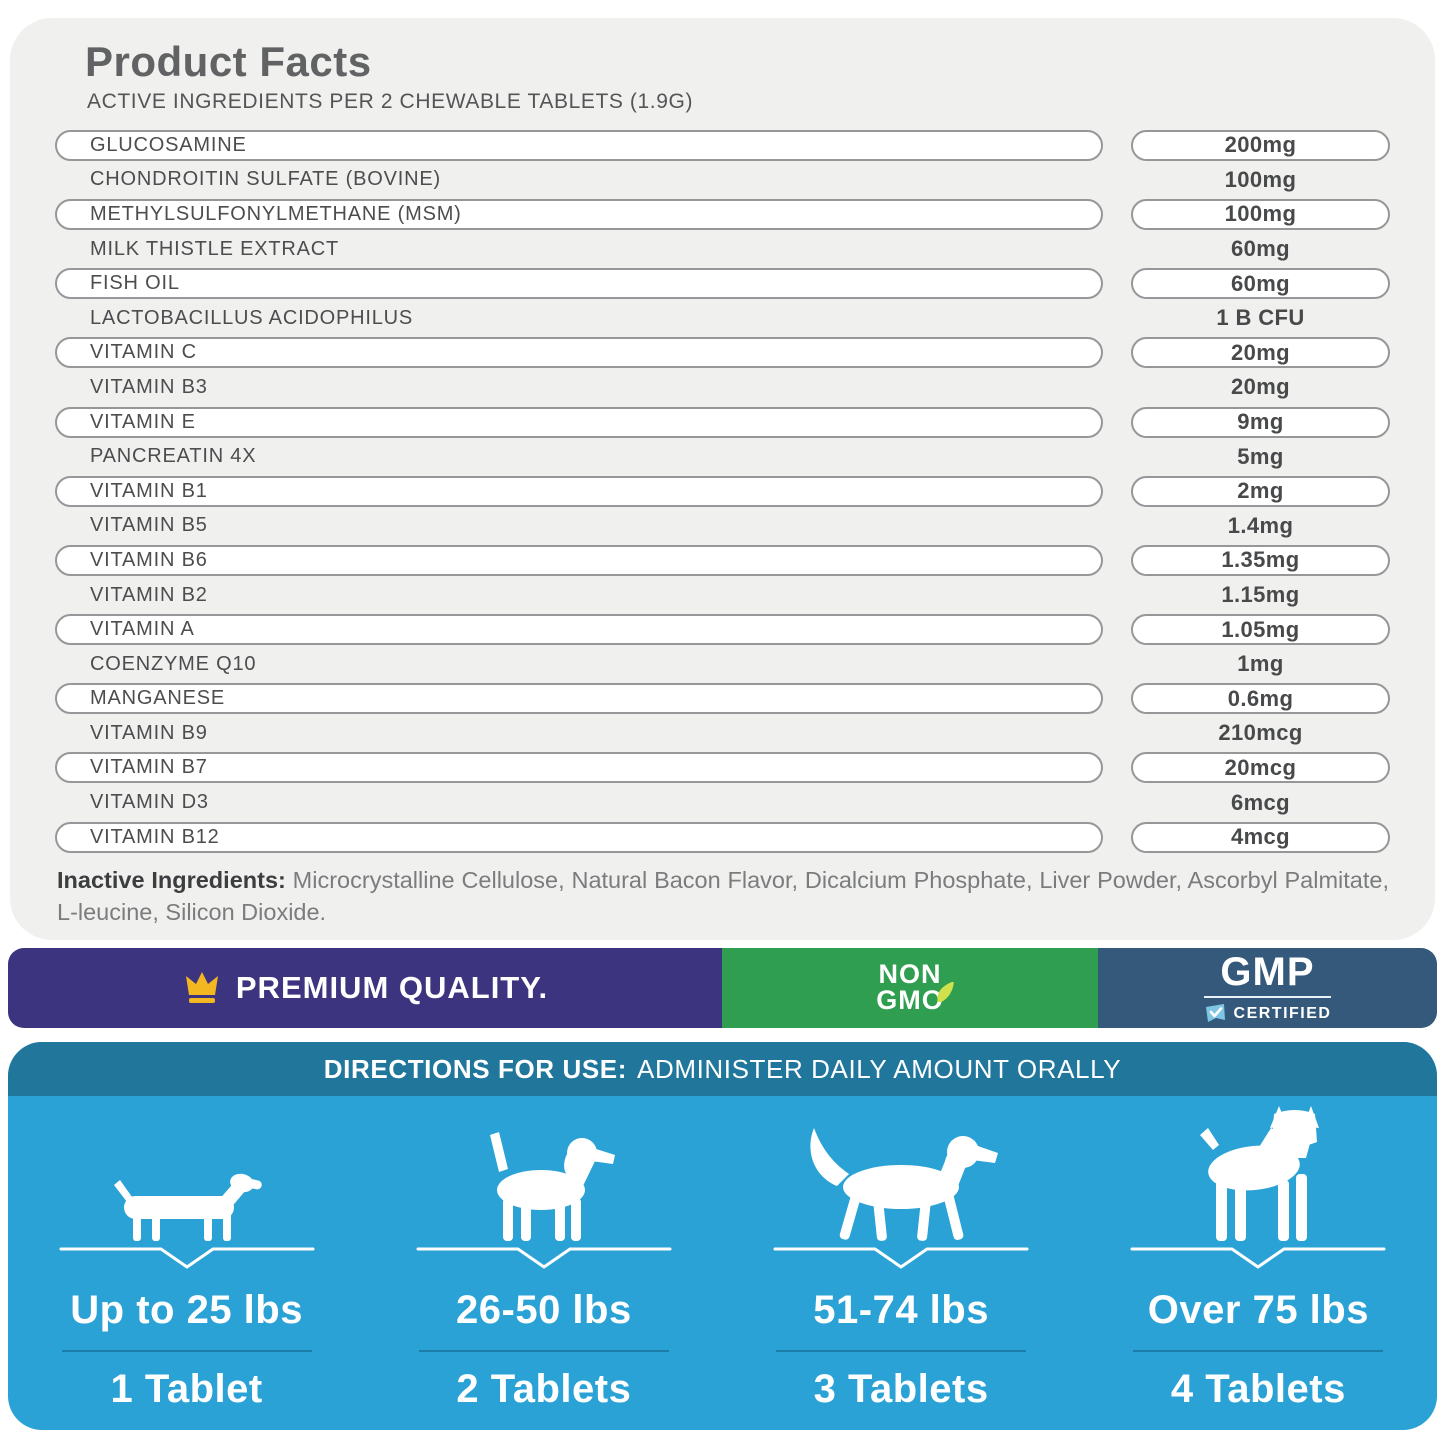 The image size is (1445, 1437). What do you see at coordinates (173, 456) in the screenshot?
I see `ingredient-name: PANCREATIN 4X` at bounding box center [173, 456].